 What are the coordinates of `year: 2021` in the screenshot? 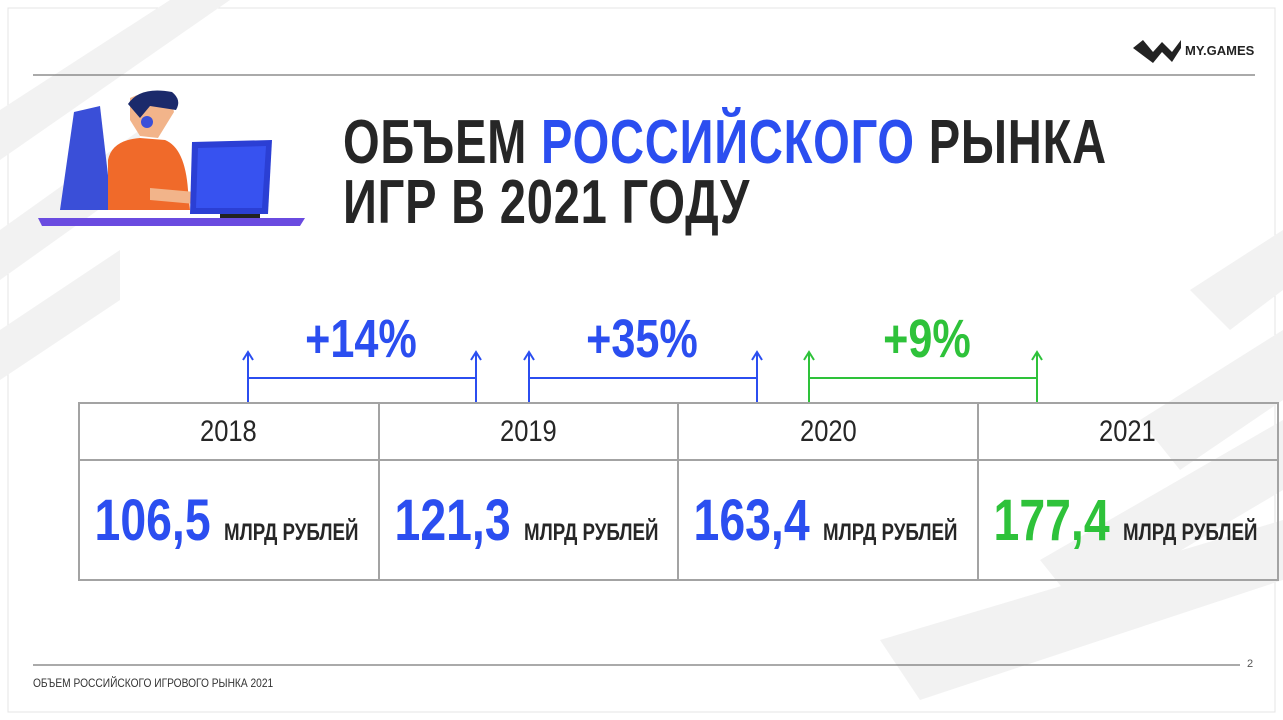 It's located at (1128, 431).